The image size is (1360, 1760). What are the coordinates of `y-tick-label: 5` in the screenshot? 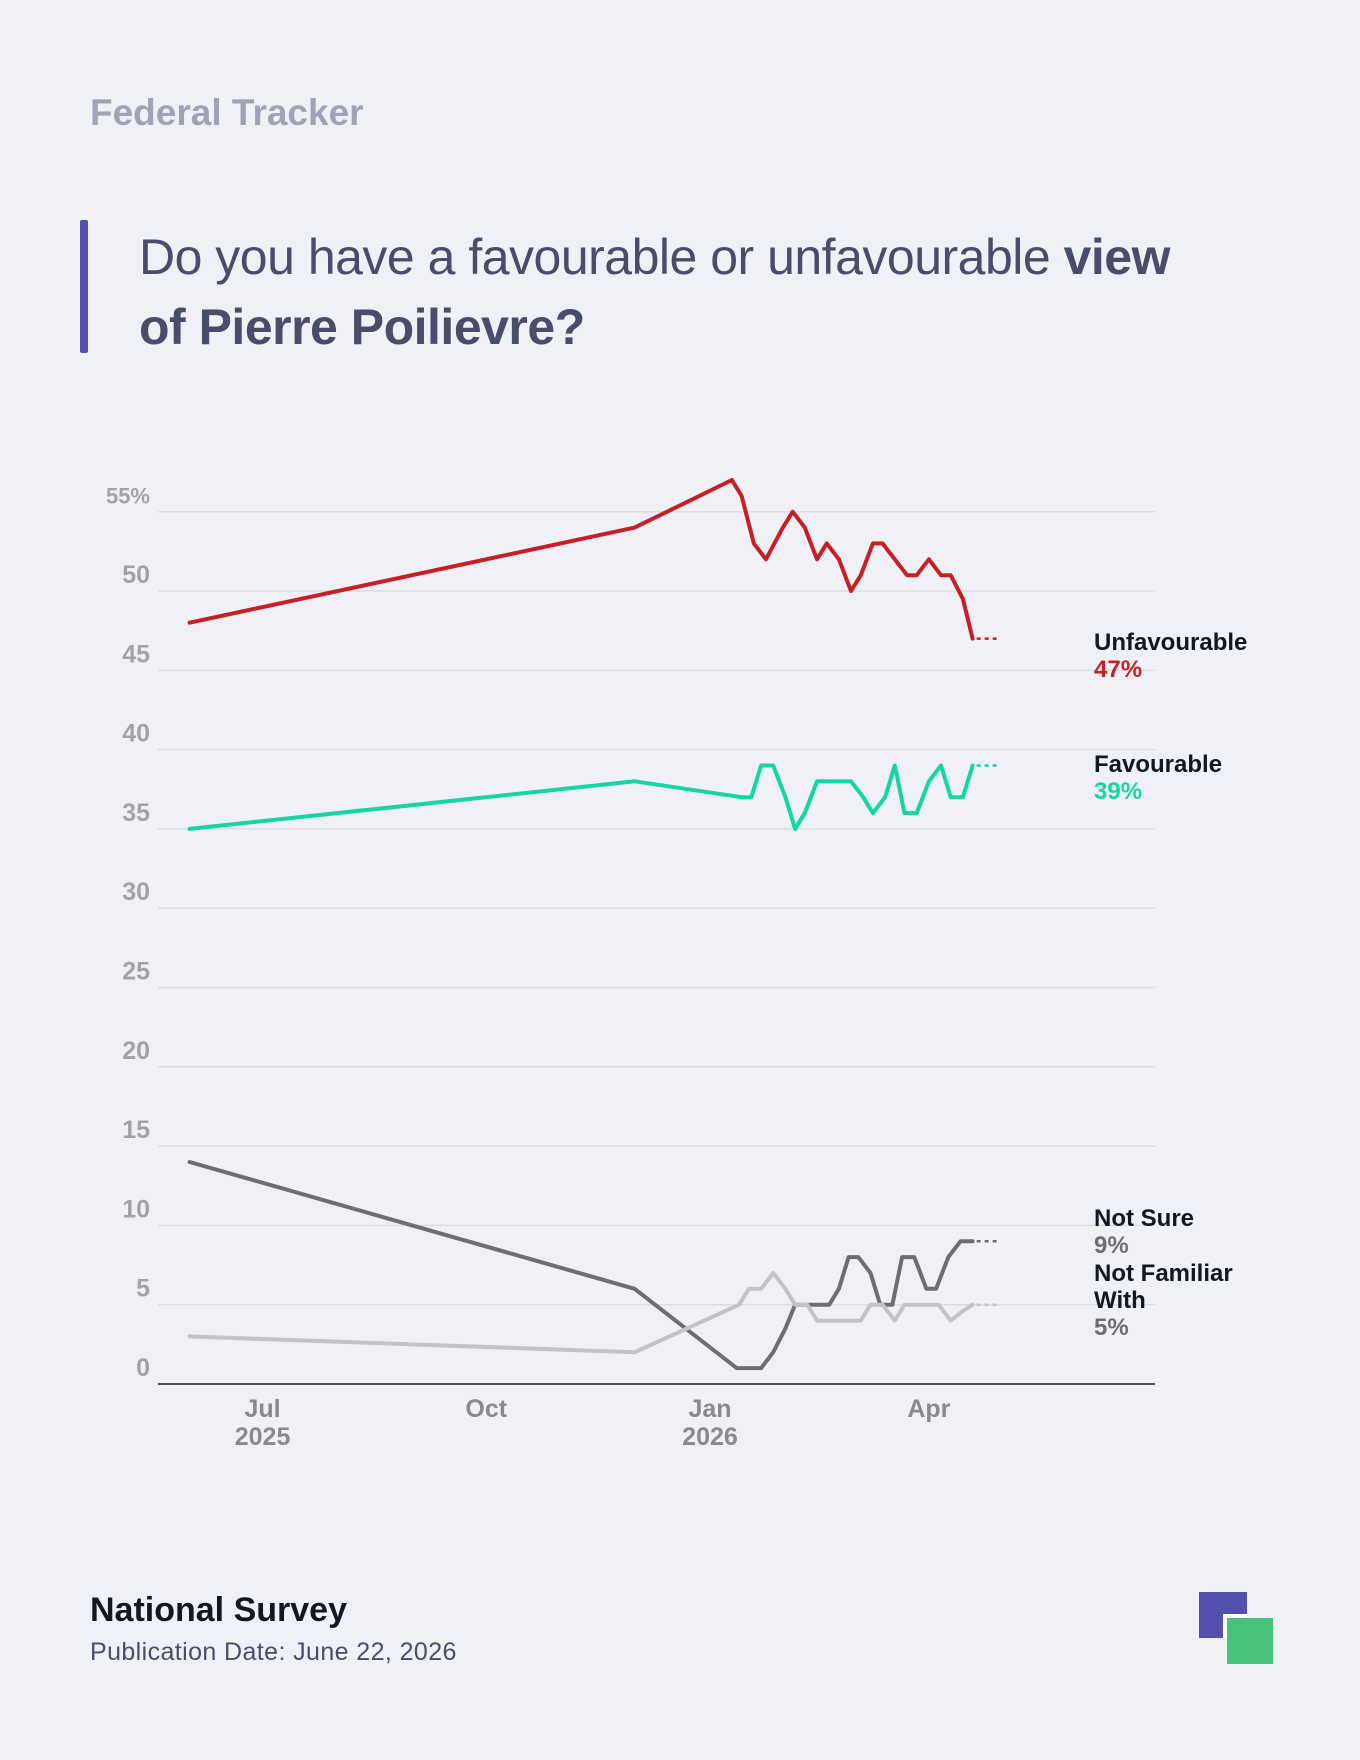 It's located at (143, 1289).